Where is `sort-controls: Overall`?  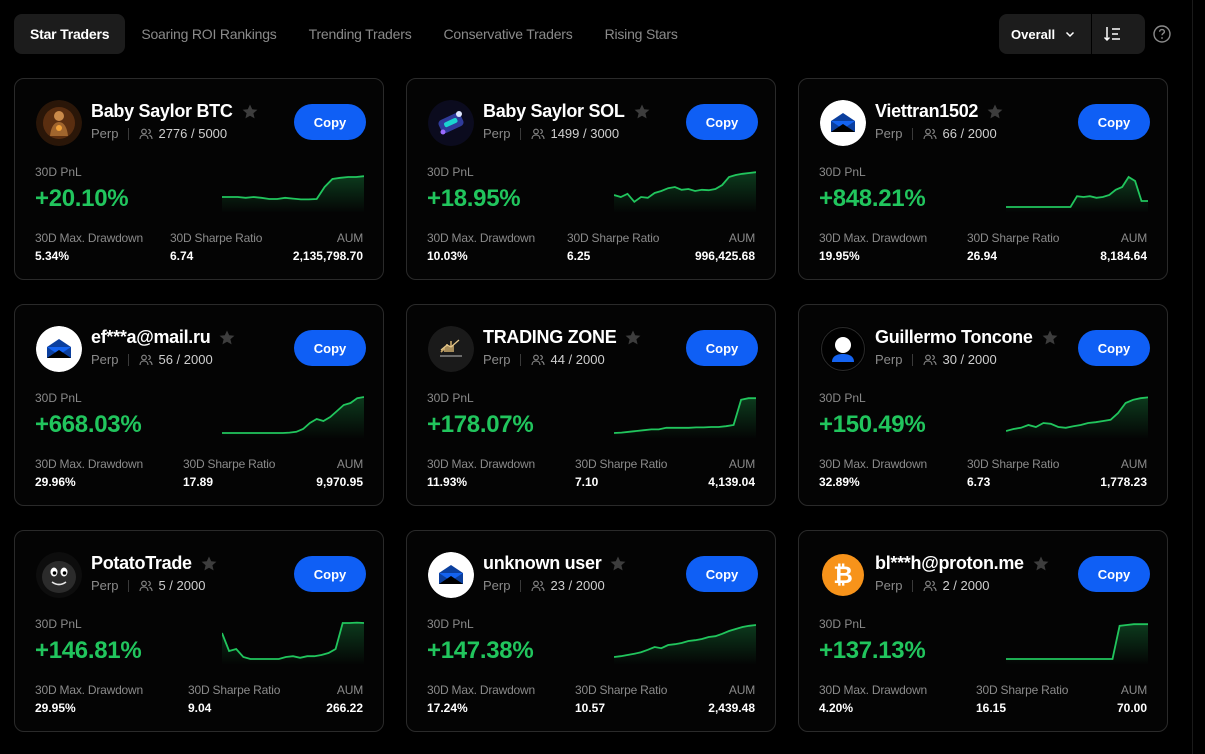
sort-controls: Overall is located at coordinates (1072, 34).